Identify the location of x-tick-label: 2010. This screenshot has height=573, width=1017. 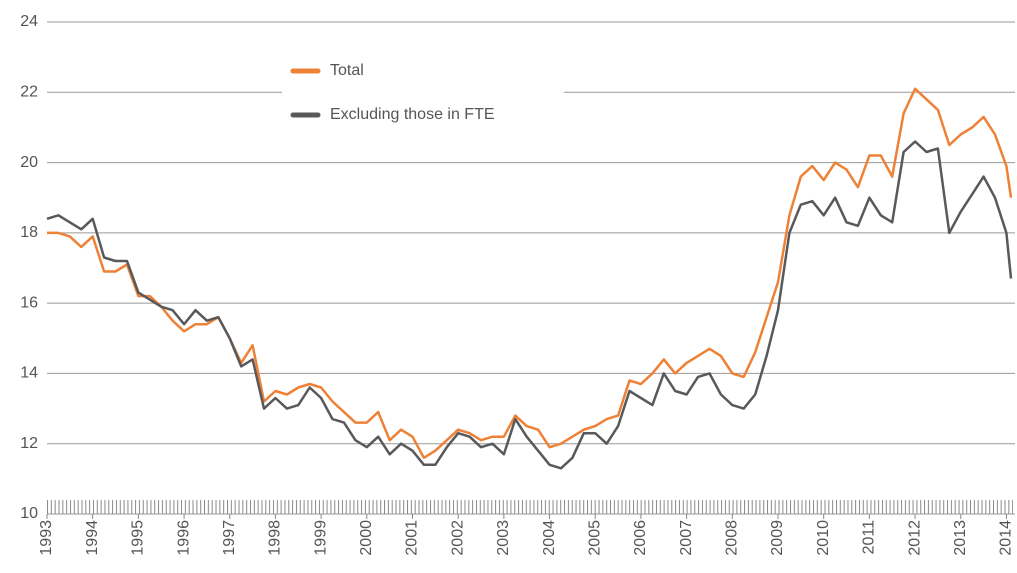
(823, 538).